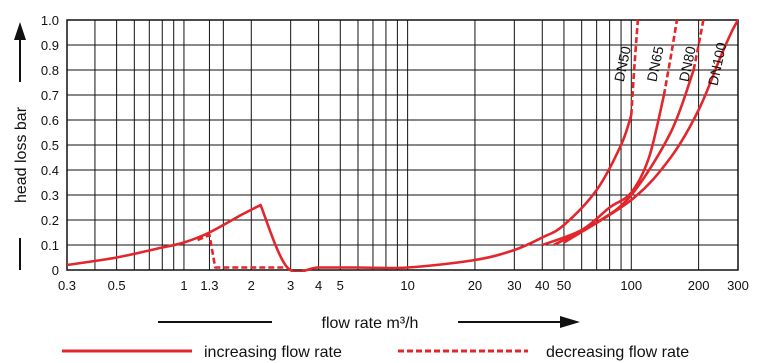 The height and width of the screenshot is (363, 766). What do you see at coordinates (514, 285) in the screenshot?
I see `x-tick-label: 30` at bounding box center [514, 285].